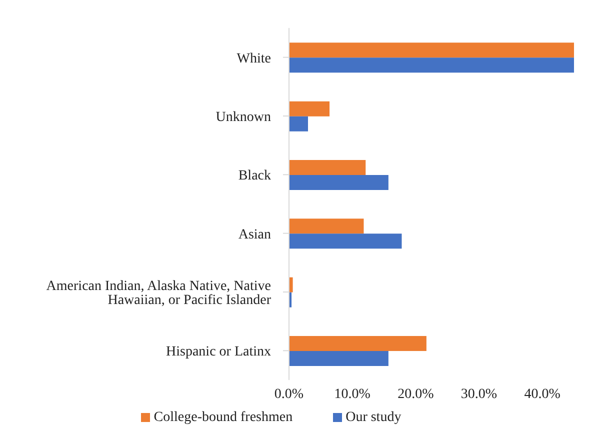 This screenshot has width=598, height=444. What do you see at coordinates (253, 58) in the screenshot?
I see `y-tick-label: White` at bounding box center [253, 58].